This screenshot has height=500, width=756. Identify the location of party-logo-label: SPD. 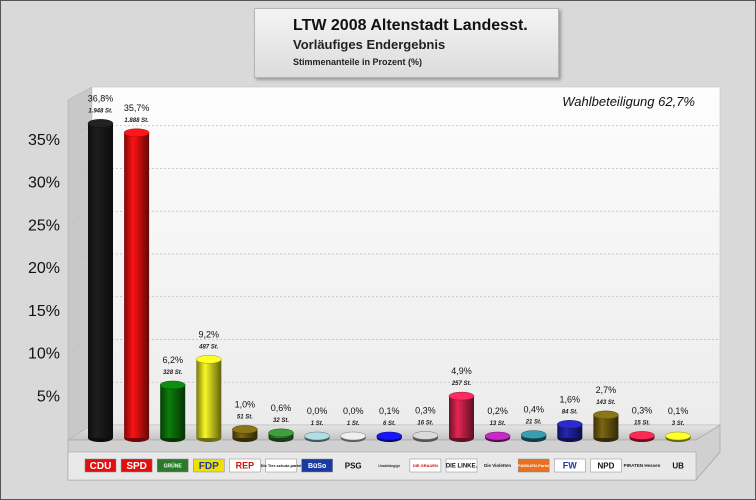
(136, 466).